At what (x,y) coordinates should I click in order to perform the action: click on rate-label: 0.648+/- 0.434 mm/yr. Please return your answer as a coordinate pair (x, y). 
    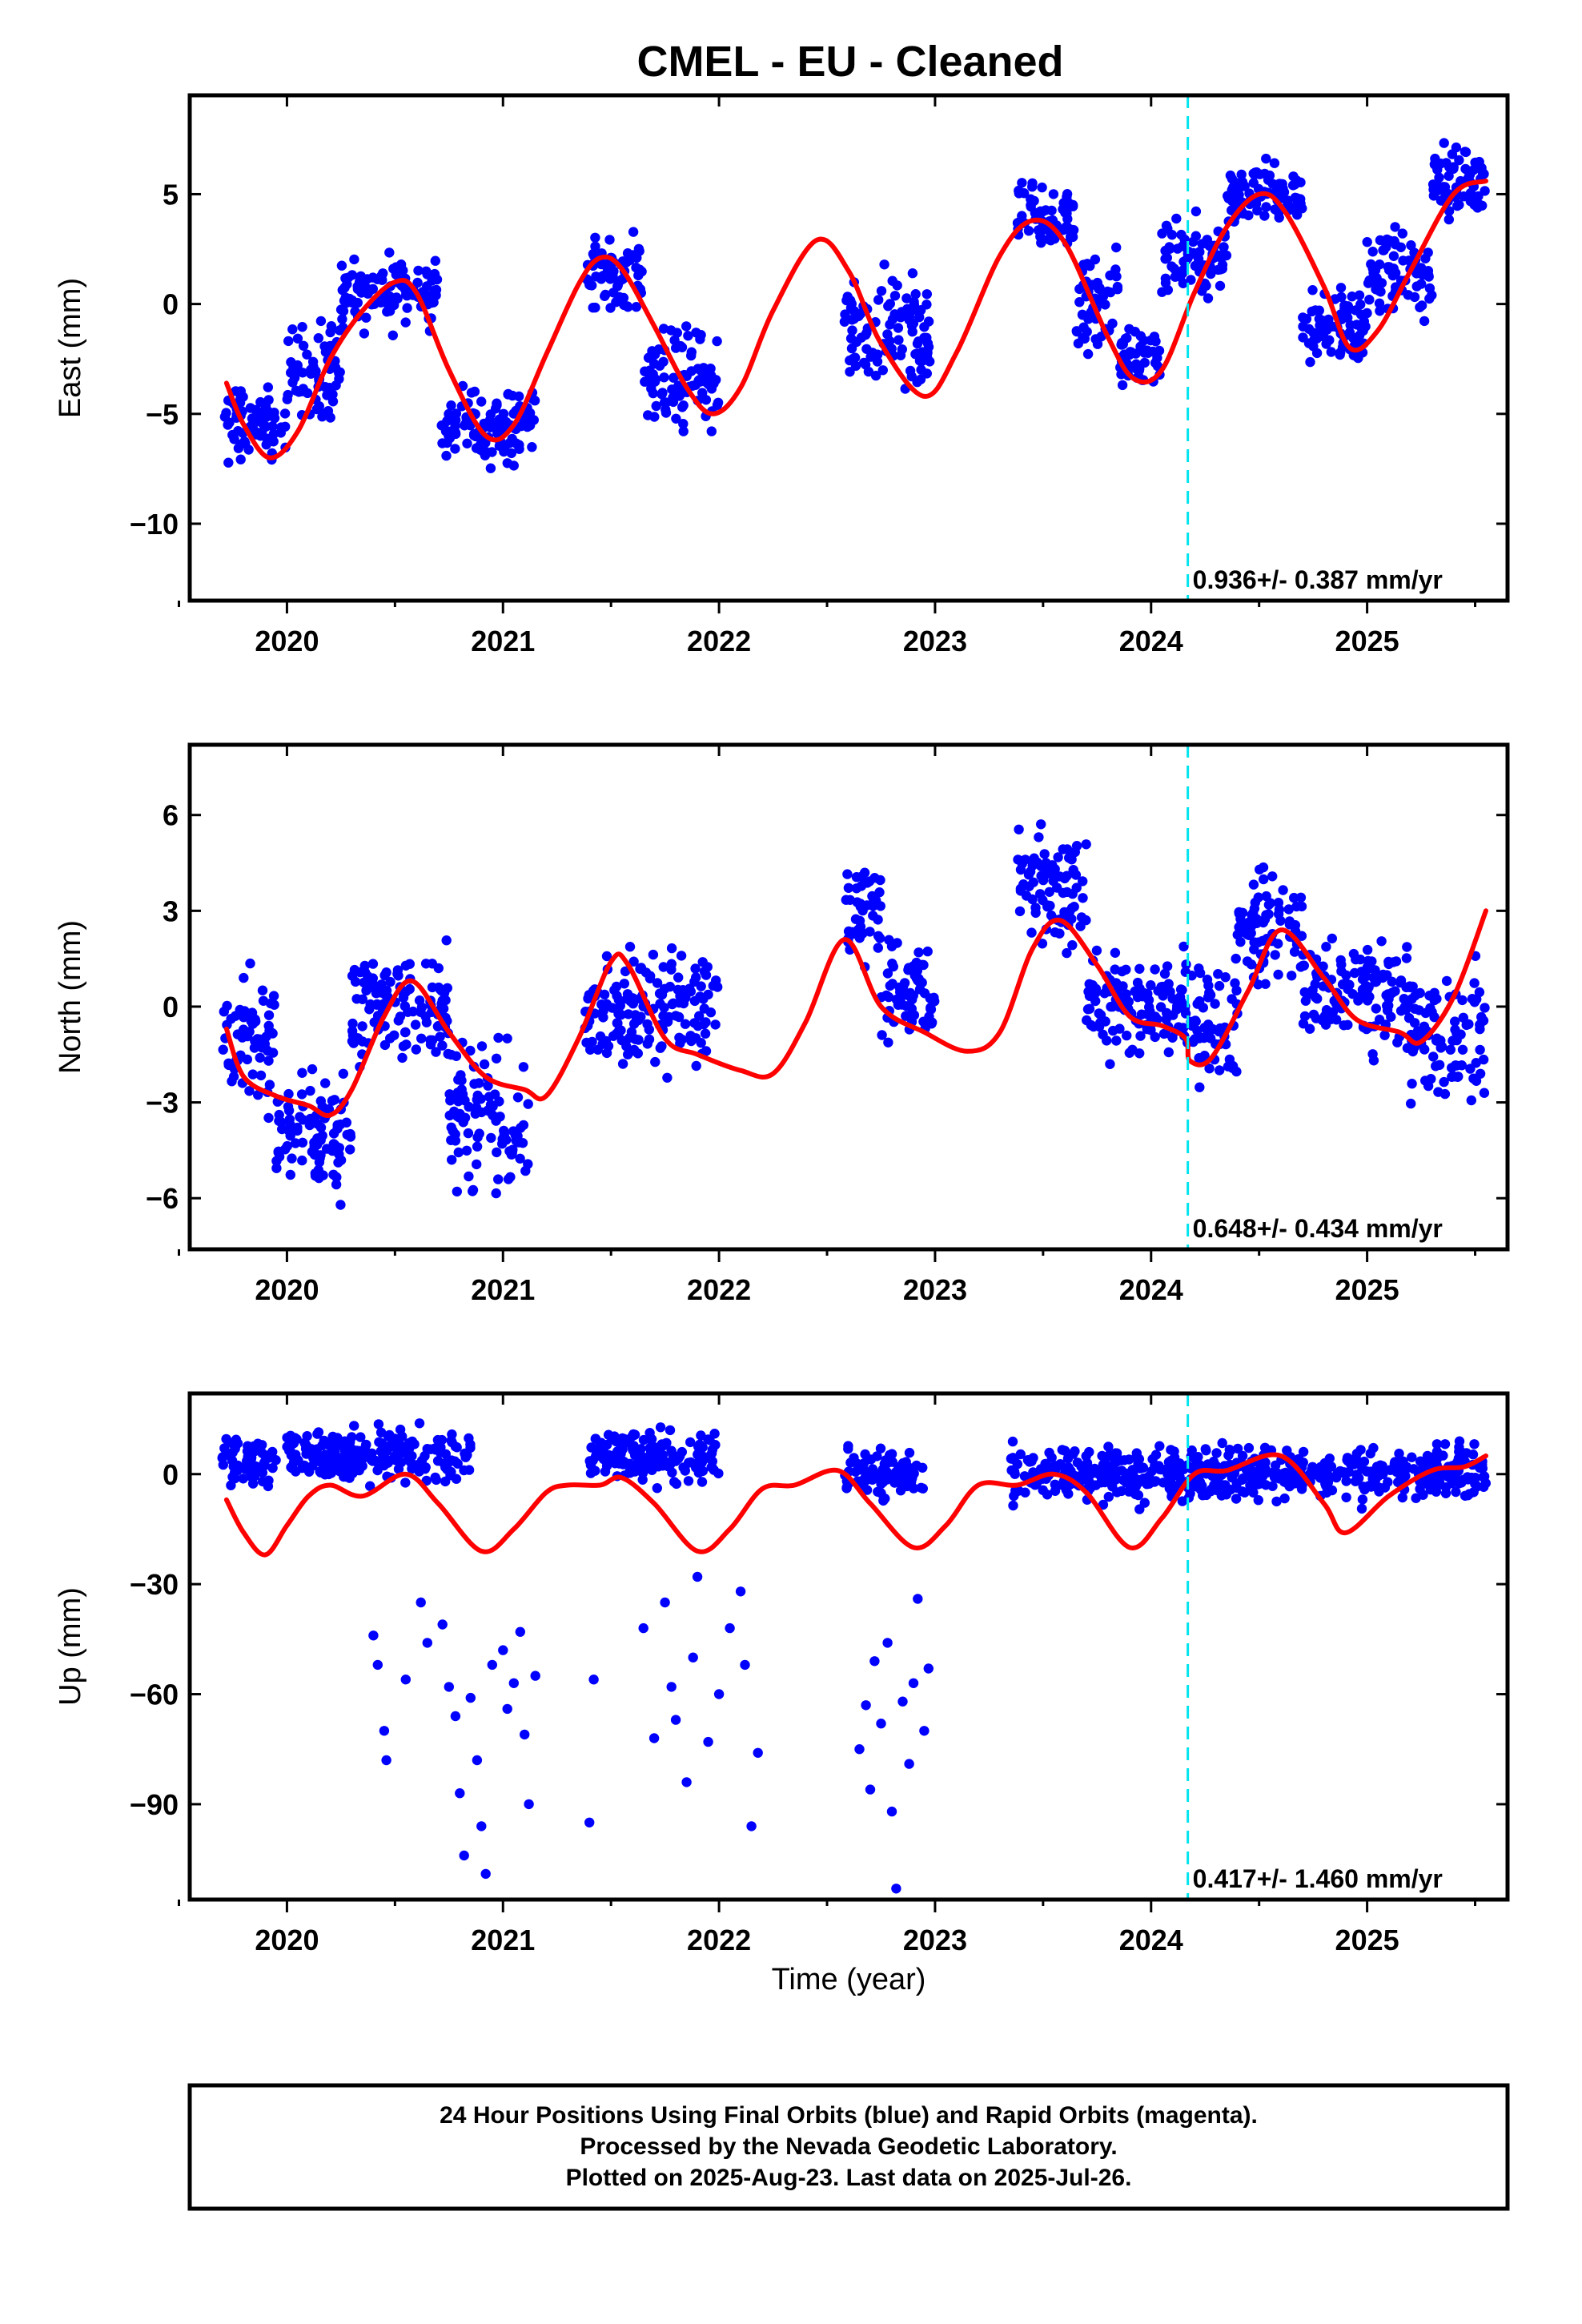
    Looking at the image, I should click on (1318, 1228).